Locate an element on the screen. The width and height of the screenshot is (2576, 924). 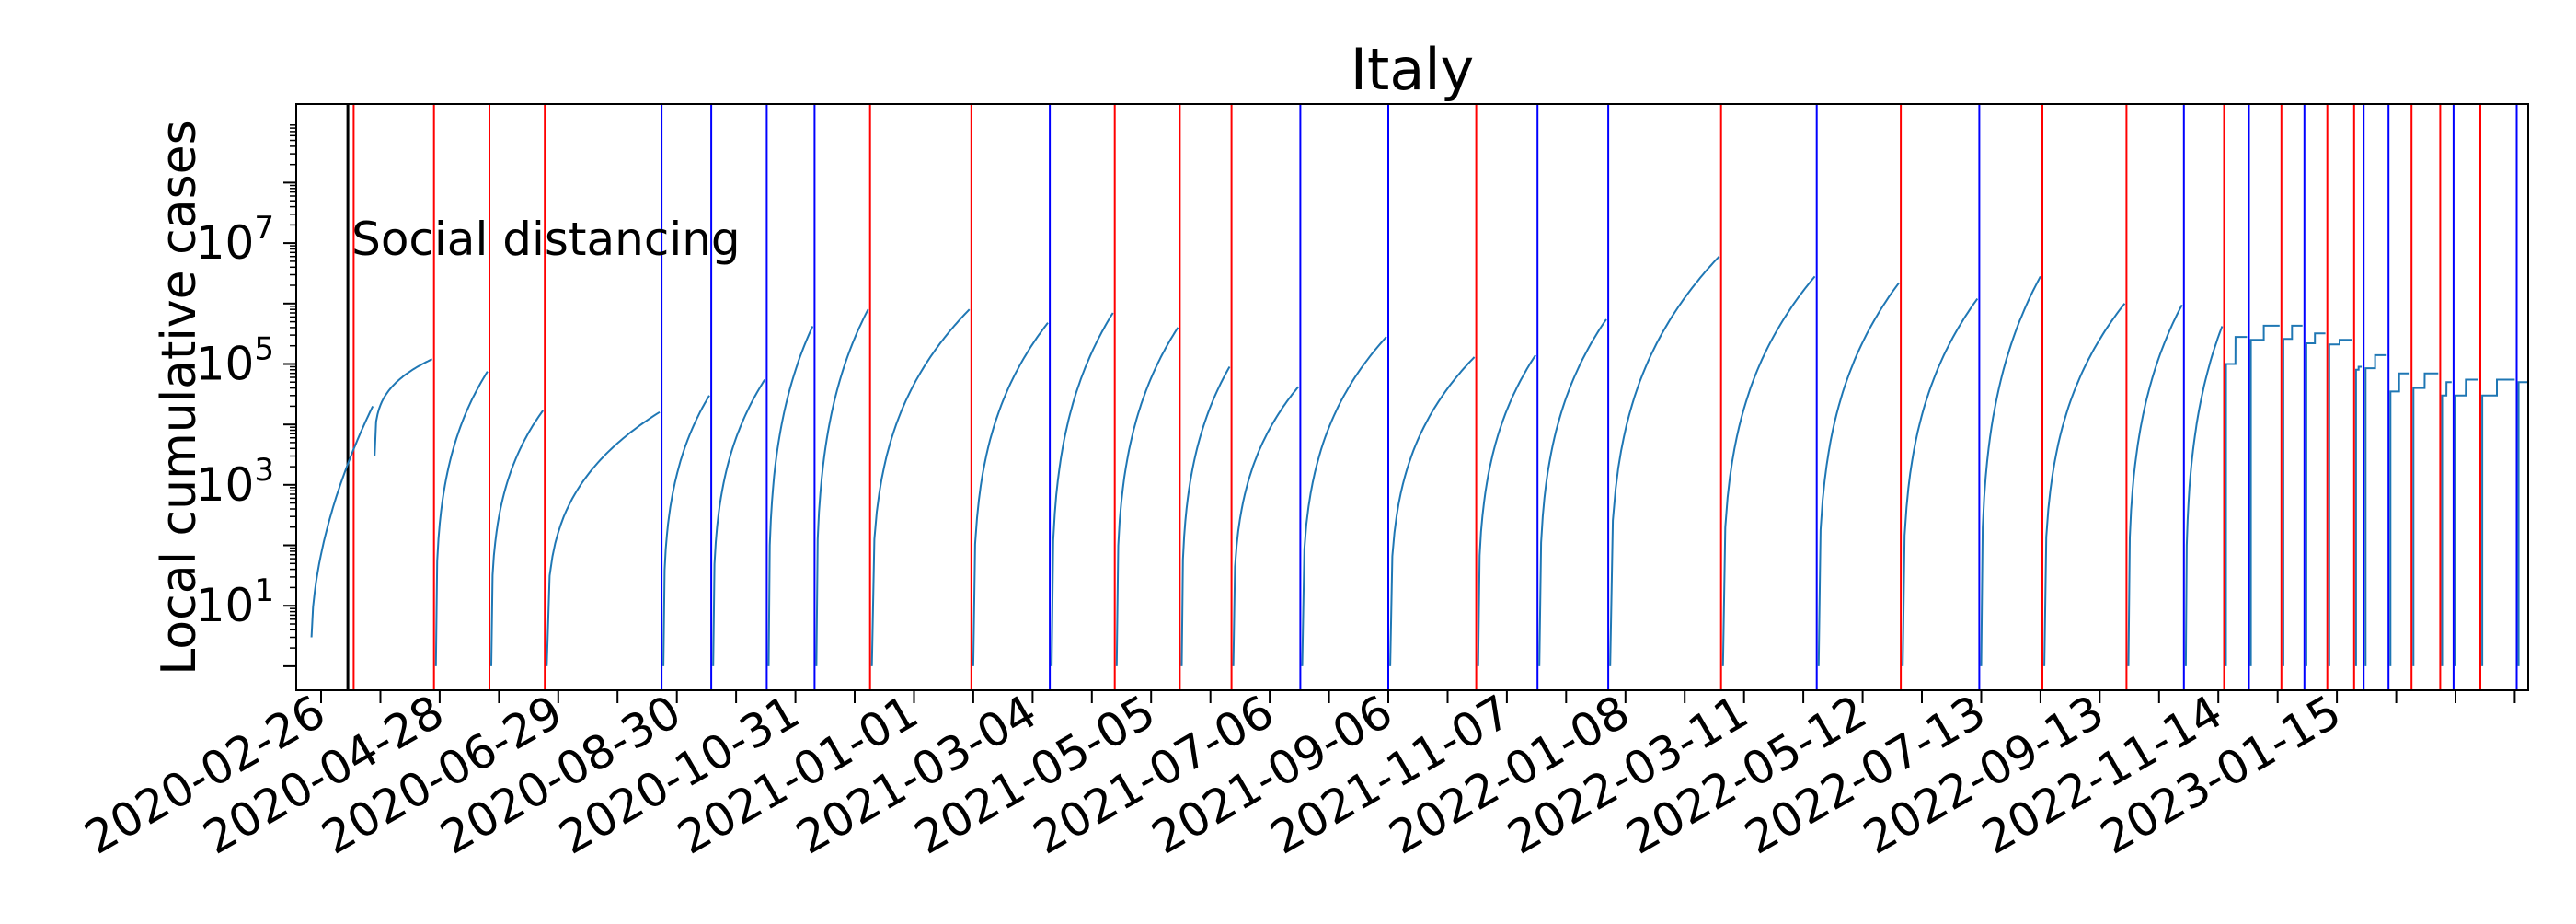
y-tick-exponent: 7 is located at coordinates (264, 228).